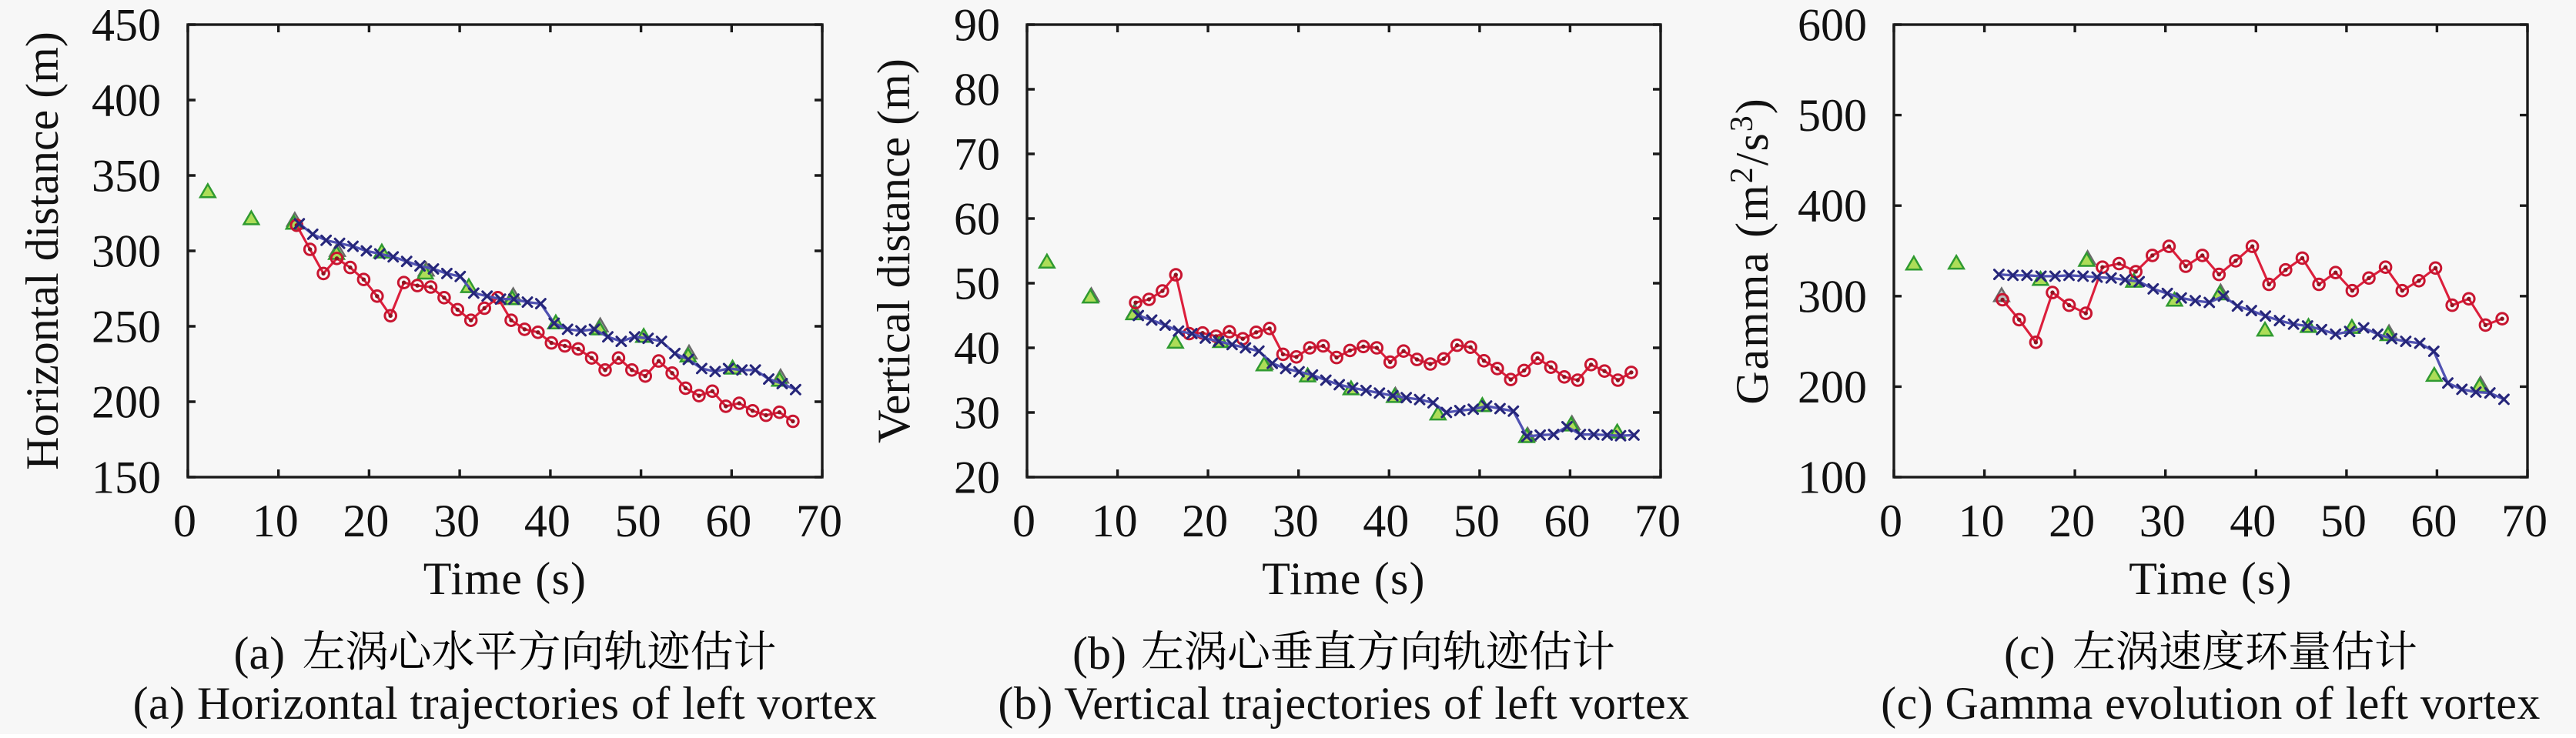 This screenshot has height=738, width=2576. Describe the element at coordinates (126, 176) in the screenshot. I see `svg-text: 350` at that location.